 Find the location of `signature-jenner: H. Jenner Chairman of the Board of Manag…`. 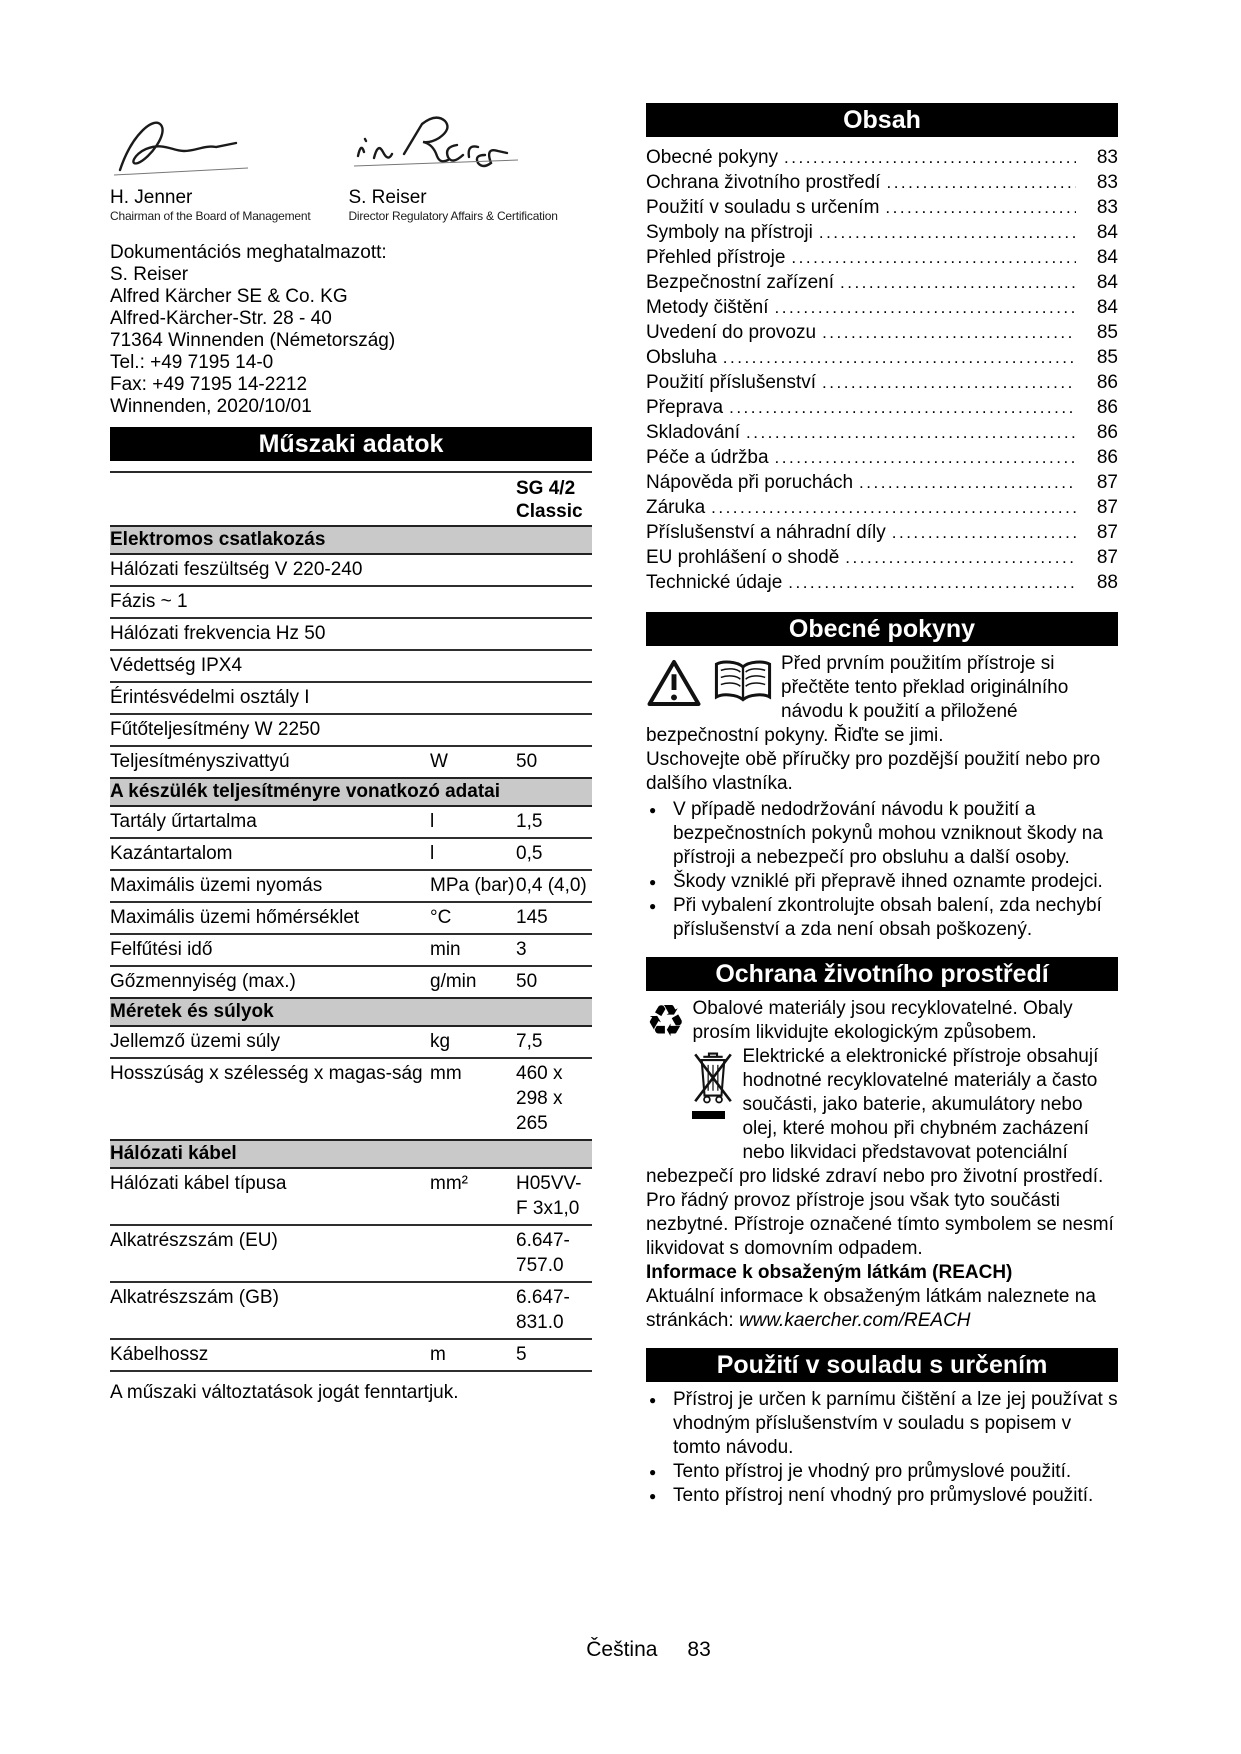

signature-jenner: H. Jenner Chairman of the Board of Manag… is located at coordinates (210, 168).